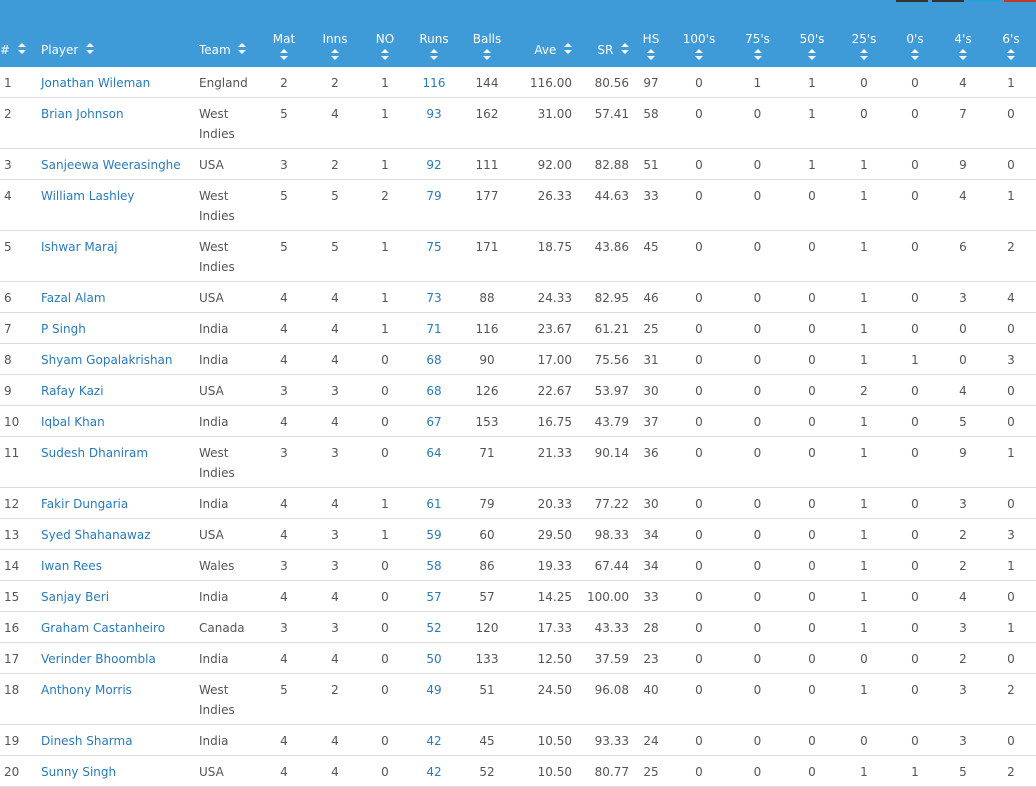  I want to click on column-header: Mat, so click(284, 33).